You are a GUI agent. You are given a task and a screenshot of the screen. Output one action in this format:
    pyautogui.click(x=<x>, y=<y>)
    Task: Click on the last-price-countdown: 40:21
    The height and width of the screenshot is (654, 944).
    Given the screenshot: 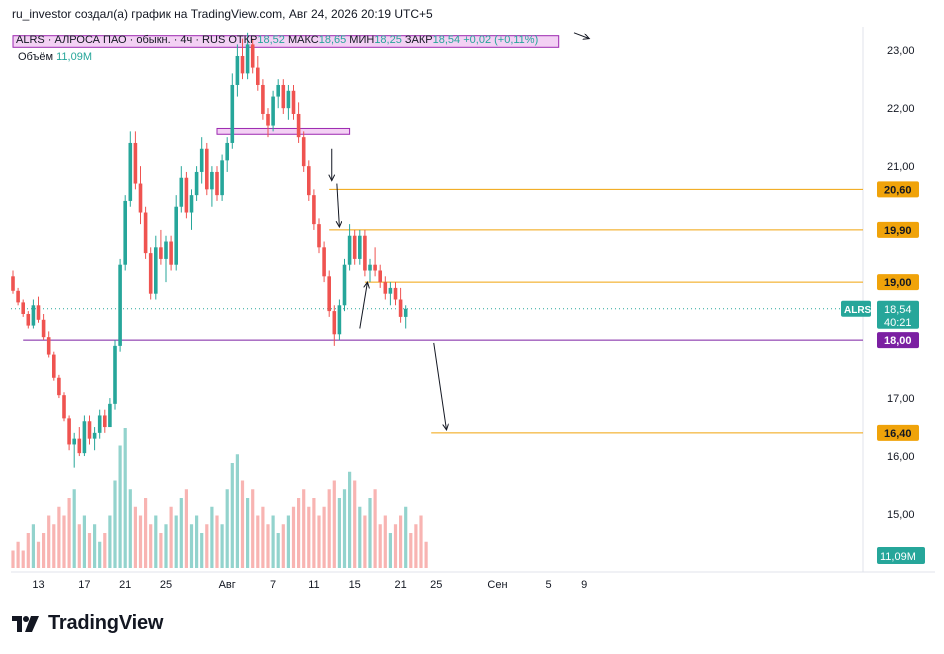 What is the action you would take?
    pyautogui.click(x=898, y=323)
    